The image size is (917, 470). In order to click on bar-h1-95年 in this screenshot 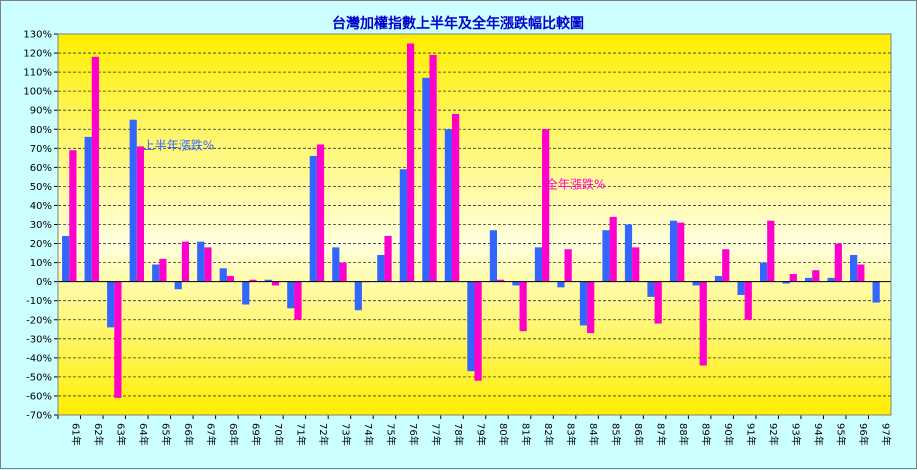, I will do `click(831, 279)`.